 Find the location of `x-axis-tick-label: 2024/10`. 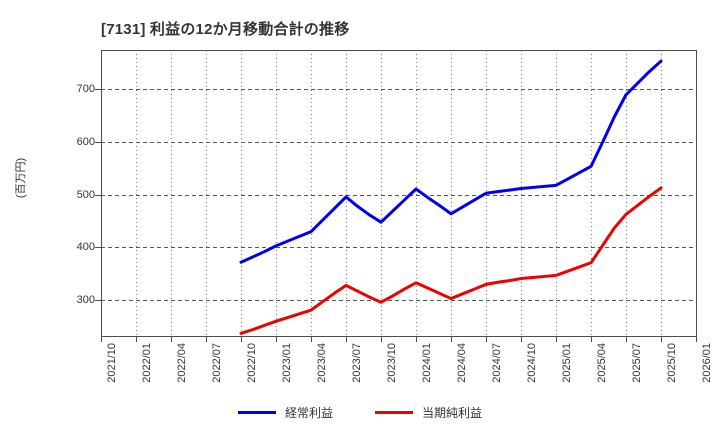

x-axis-tick-label: 2024/10 is located at coordinates (532, 363).